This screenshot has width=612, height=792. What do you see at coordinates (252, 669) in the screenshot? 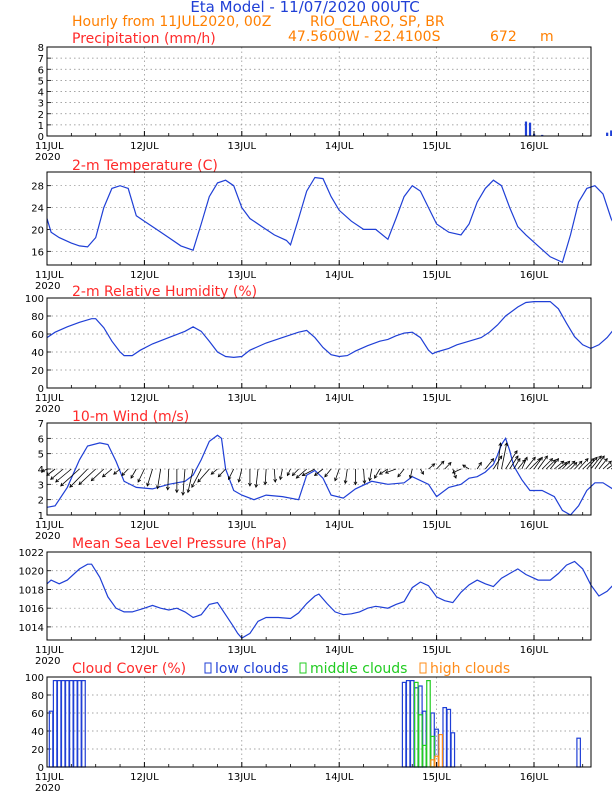
I see `legend-label-low: low clouds` at bounding box center [252, 669].